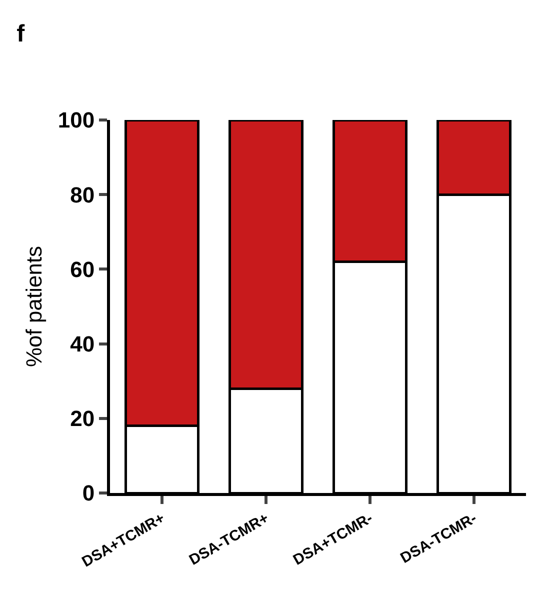 The width and height of the screenshot is (556, 613). I want to click on y-tick-label: 20, so click(82, 419).